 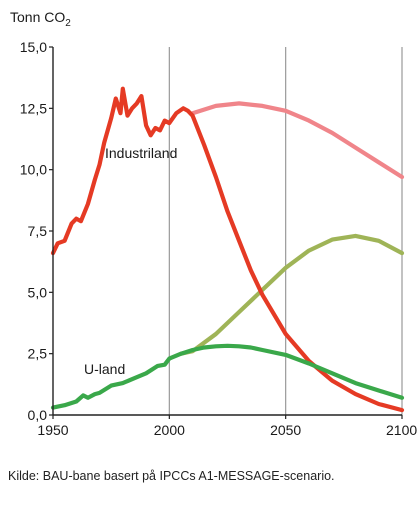 I want to click on y-tick-label: 7,5, so click(x=38, y=231).